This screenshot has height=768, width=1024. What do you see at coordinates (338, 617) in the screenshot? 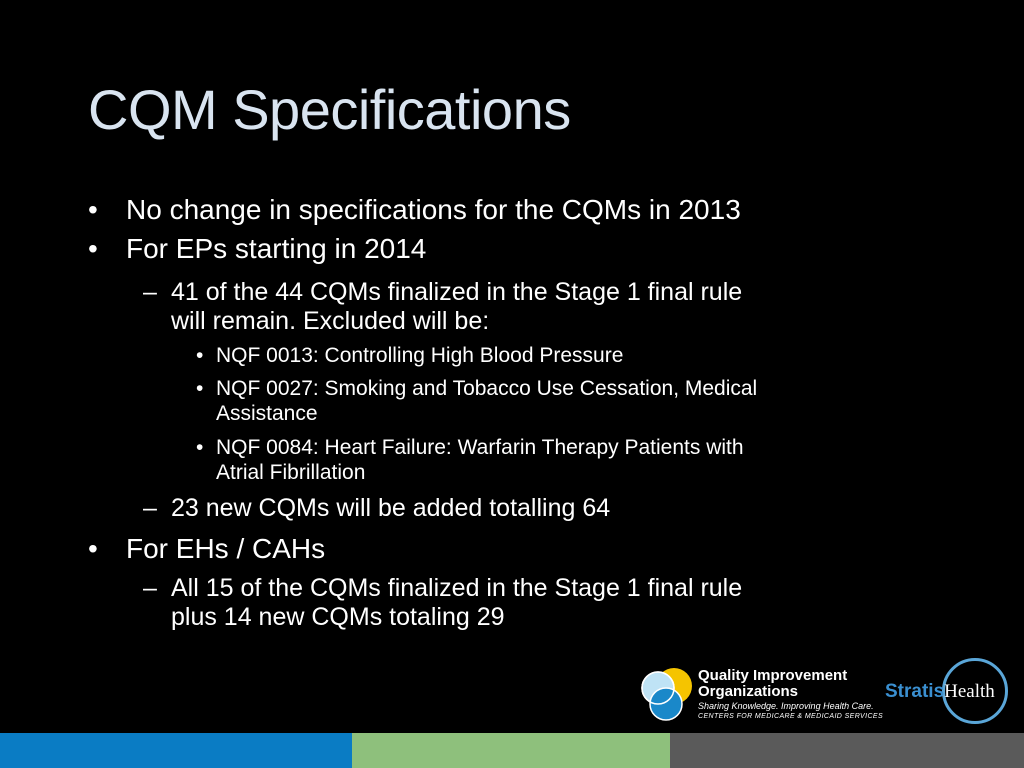
I see `text-line: plus 14 new CQMs totaling 29` at bounding box center [338, 617].